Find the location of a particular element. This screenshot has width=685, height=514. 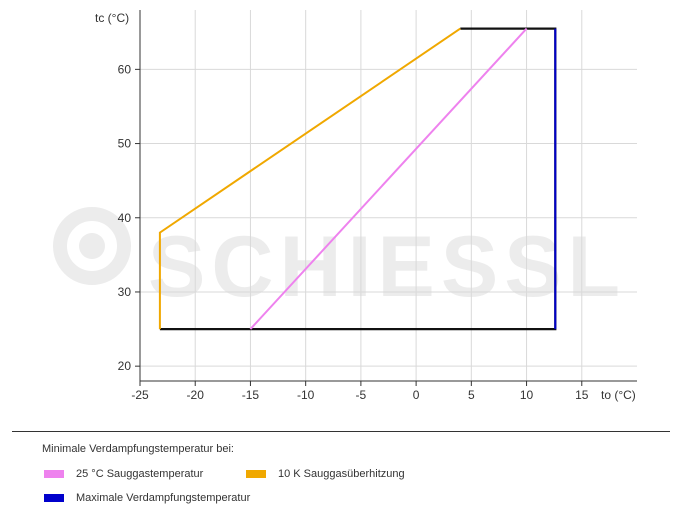

legend-label-sauggasueberhitzung: 10 K Sauggasüberhitzung is located at coordinates (341, 474).